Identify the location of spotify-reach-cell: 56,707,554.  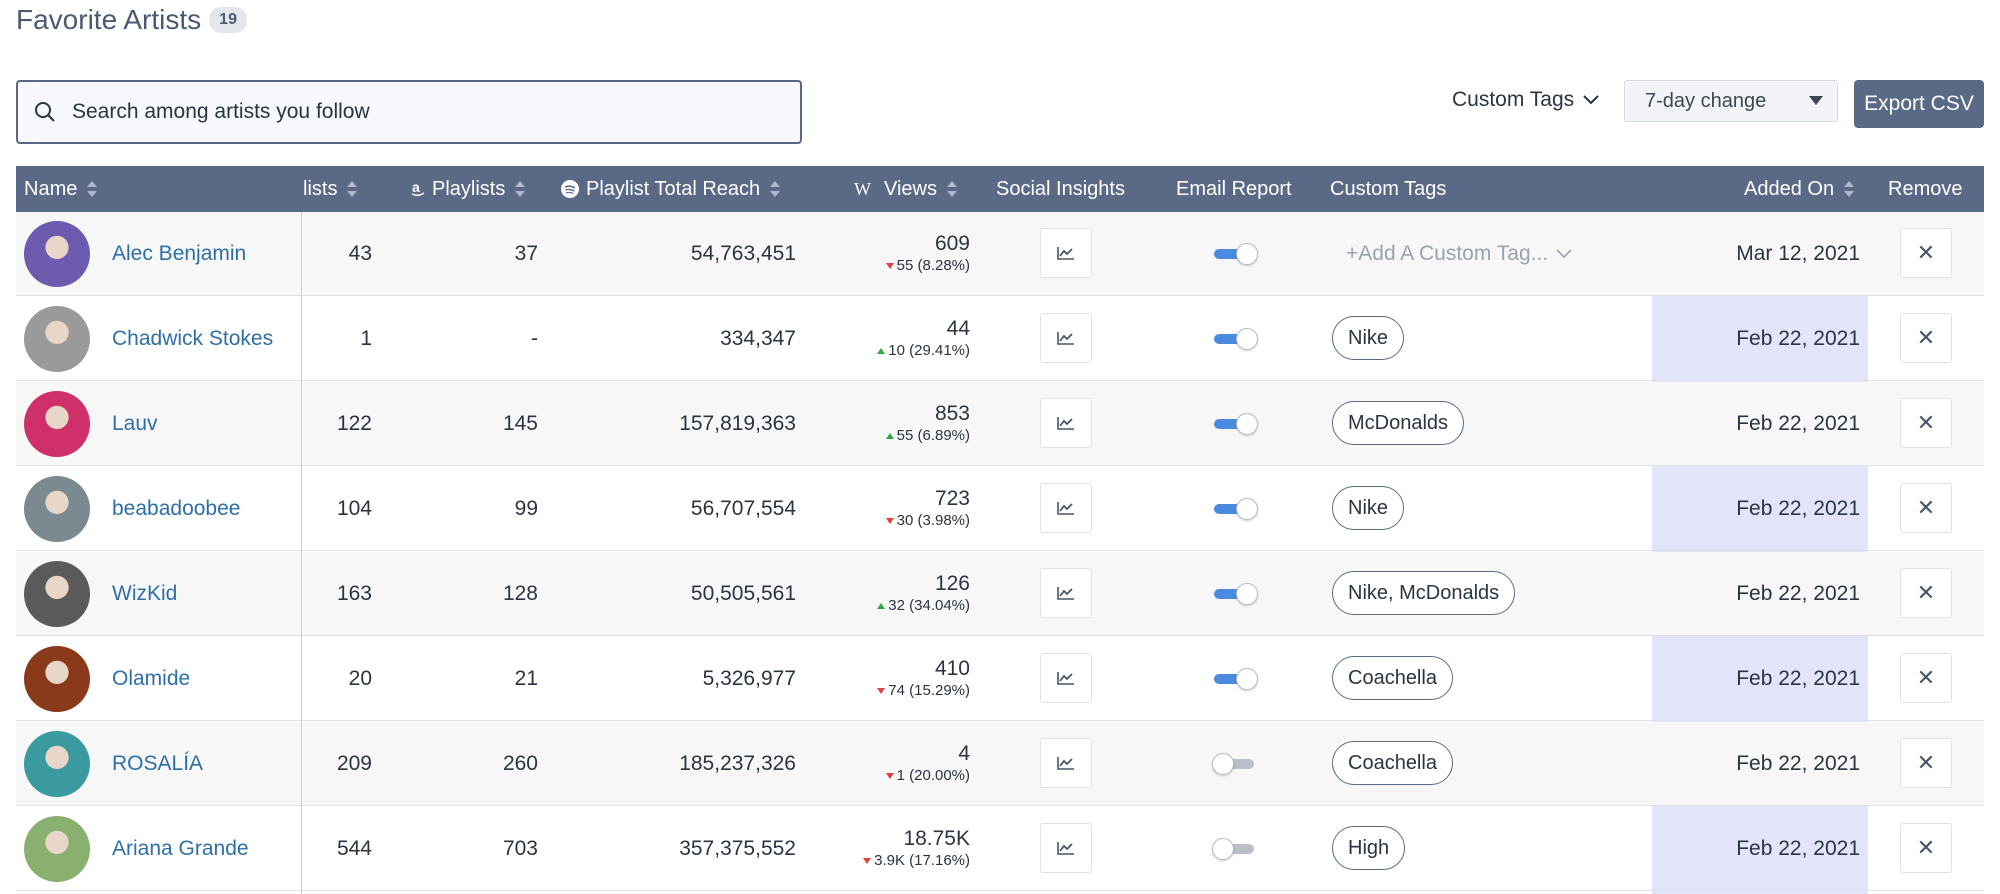
(743, 508).